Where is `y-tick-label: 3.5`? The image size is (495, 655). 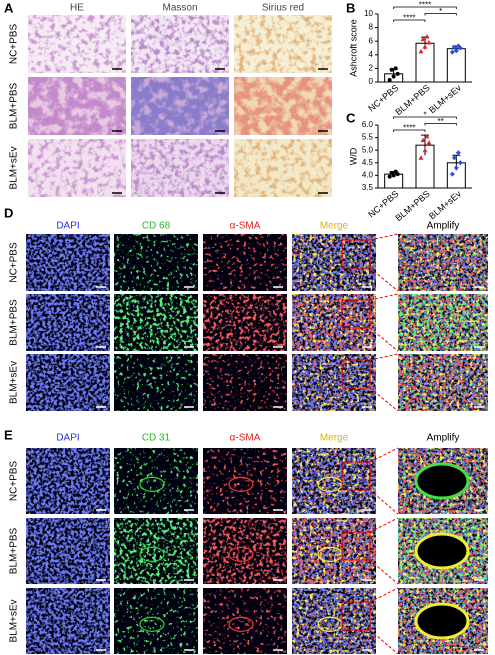
y-tick-label: 3.5 is located at coordinates (368, 187).